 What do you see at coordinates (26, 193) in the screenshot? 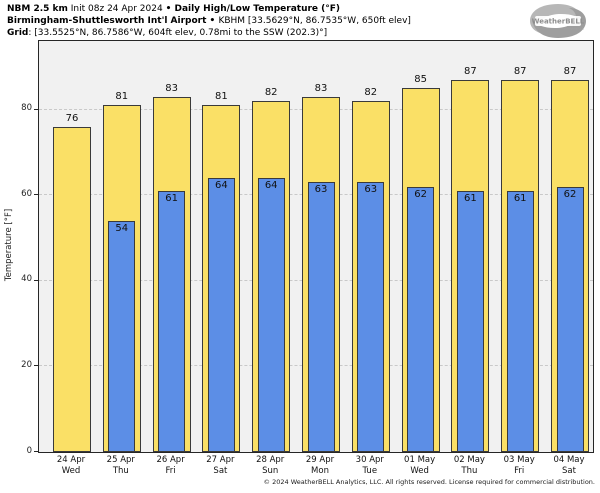
I see `y-axis-tick-label: 60` at bounding box center [26, 193].